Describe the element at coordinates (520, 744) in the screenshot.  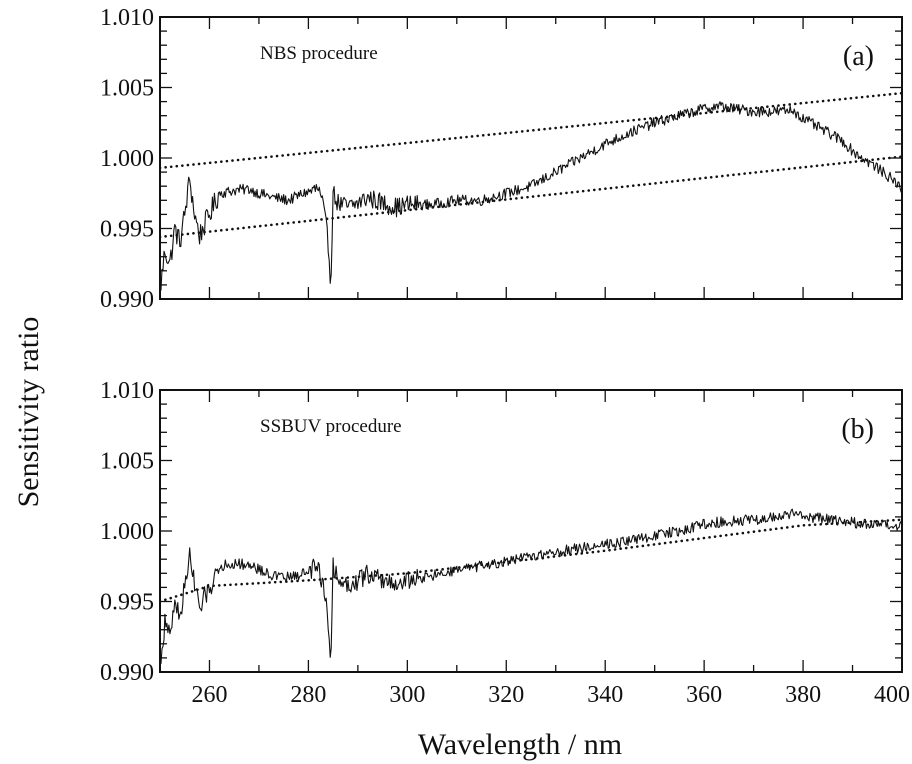
I see `x-axis-label: Wavelength / nm` at that location.